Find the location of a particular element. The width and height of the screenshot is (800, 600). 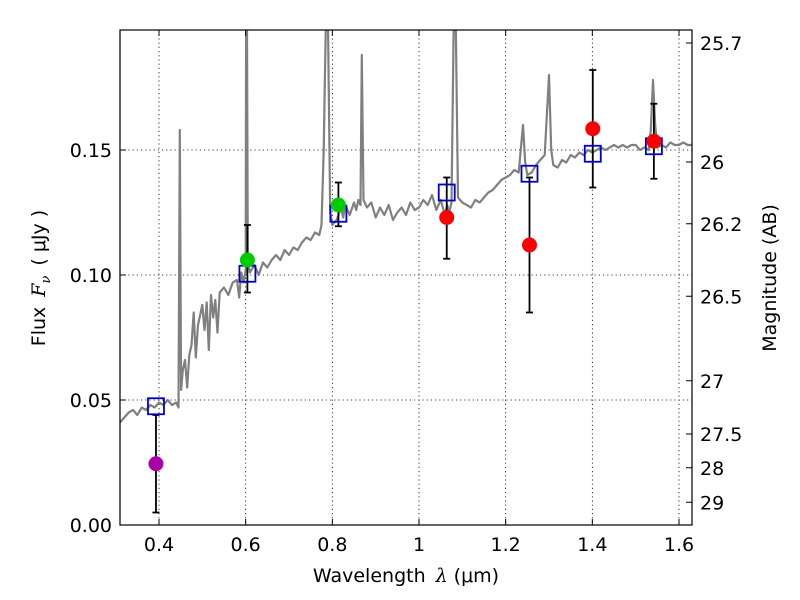

y-axis-label-unit: ( μJy ) is located at coordinates (39, 238).